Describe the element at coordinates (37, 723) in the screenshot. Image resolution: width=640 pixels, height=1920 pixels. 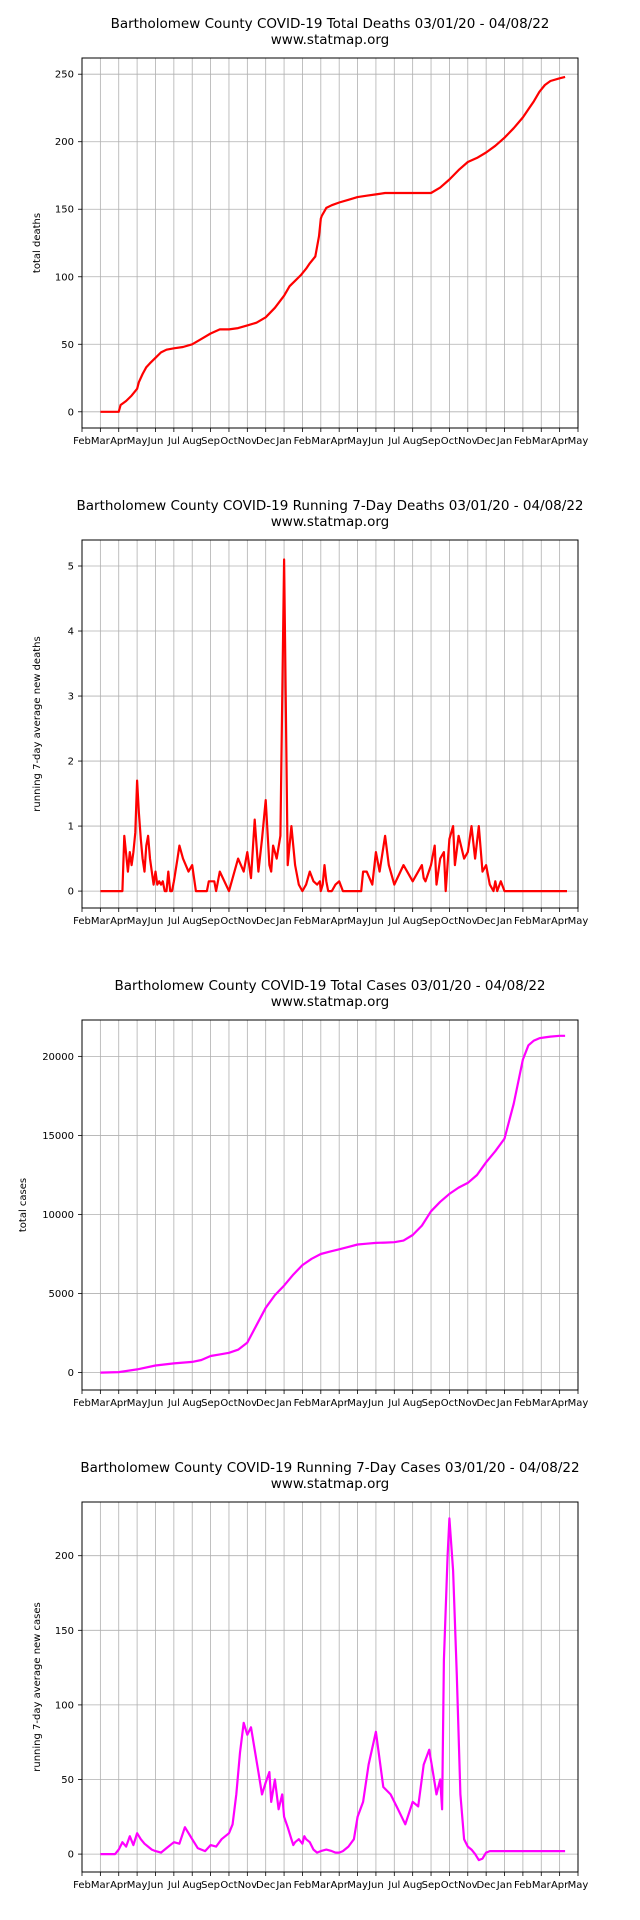
I see `y-axis-label: running 7-day average new deaths` at that location.